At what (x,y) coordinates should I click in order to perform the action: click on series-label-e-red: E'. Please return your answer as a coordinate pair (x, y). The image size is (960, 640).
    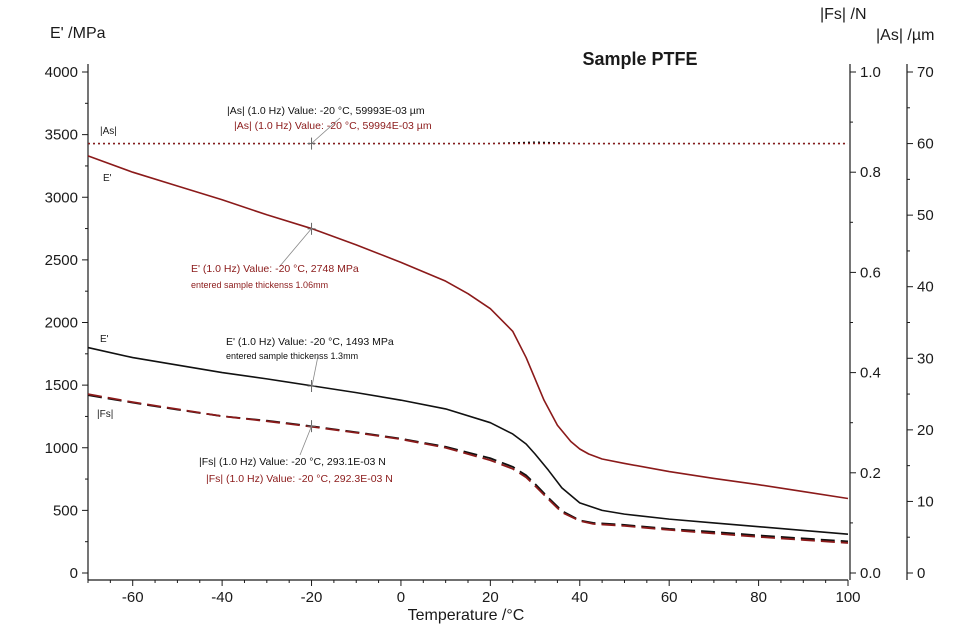
    Looking at the image, I should click on (107, 178).